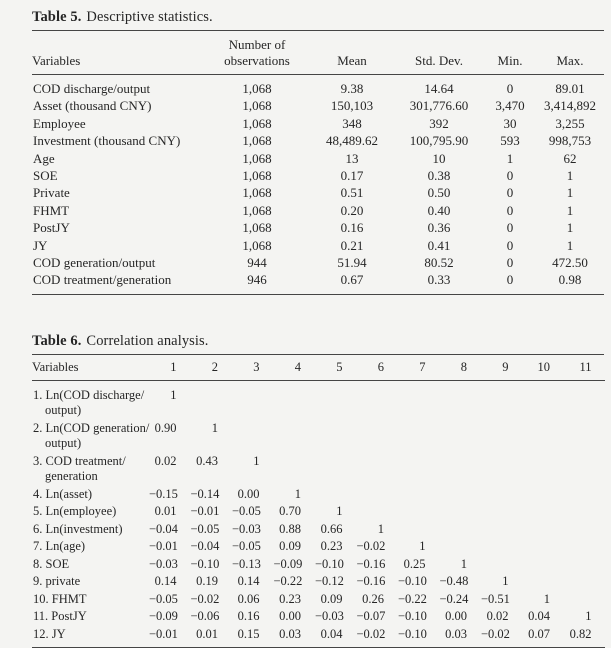  Describe the element at coordinates (45, 176) in the screenshot. I see `variable-name: SOE` at that location.